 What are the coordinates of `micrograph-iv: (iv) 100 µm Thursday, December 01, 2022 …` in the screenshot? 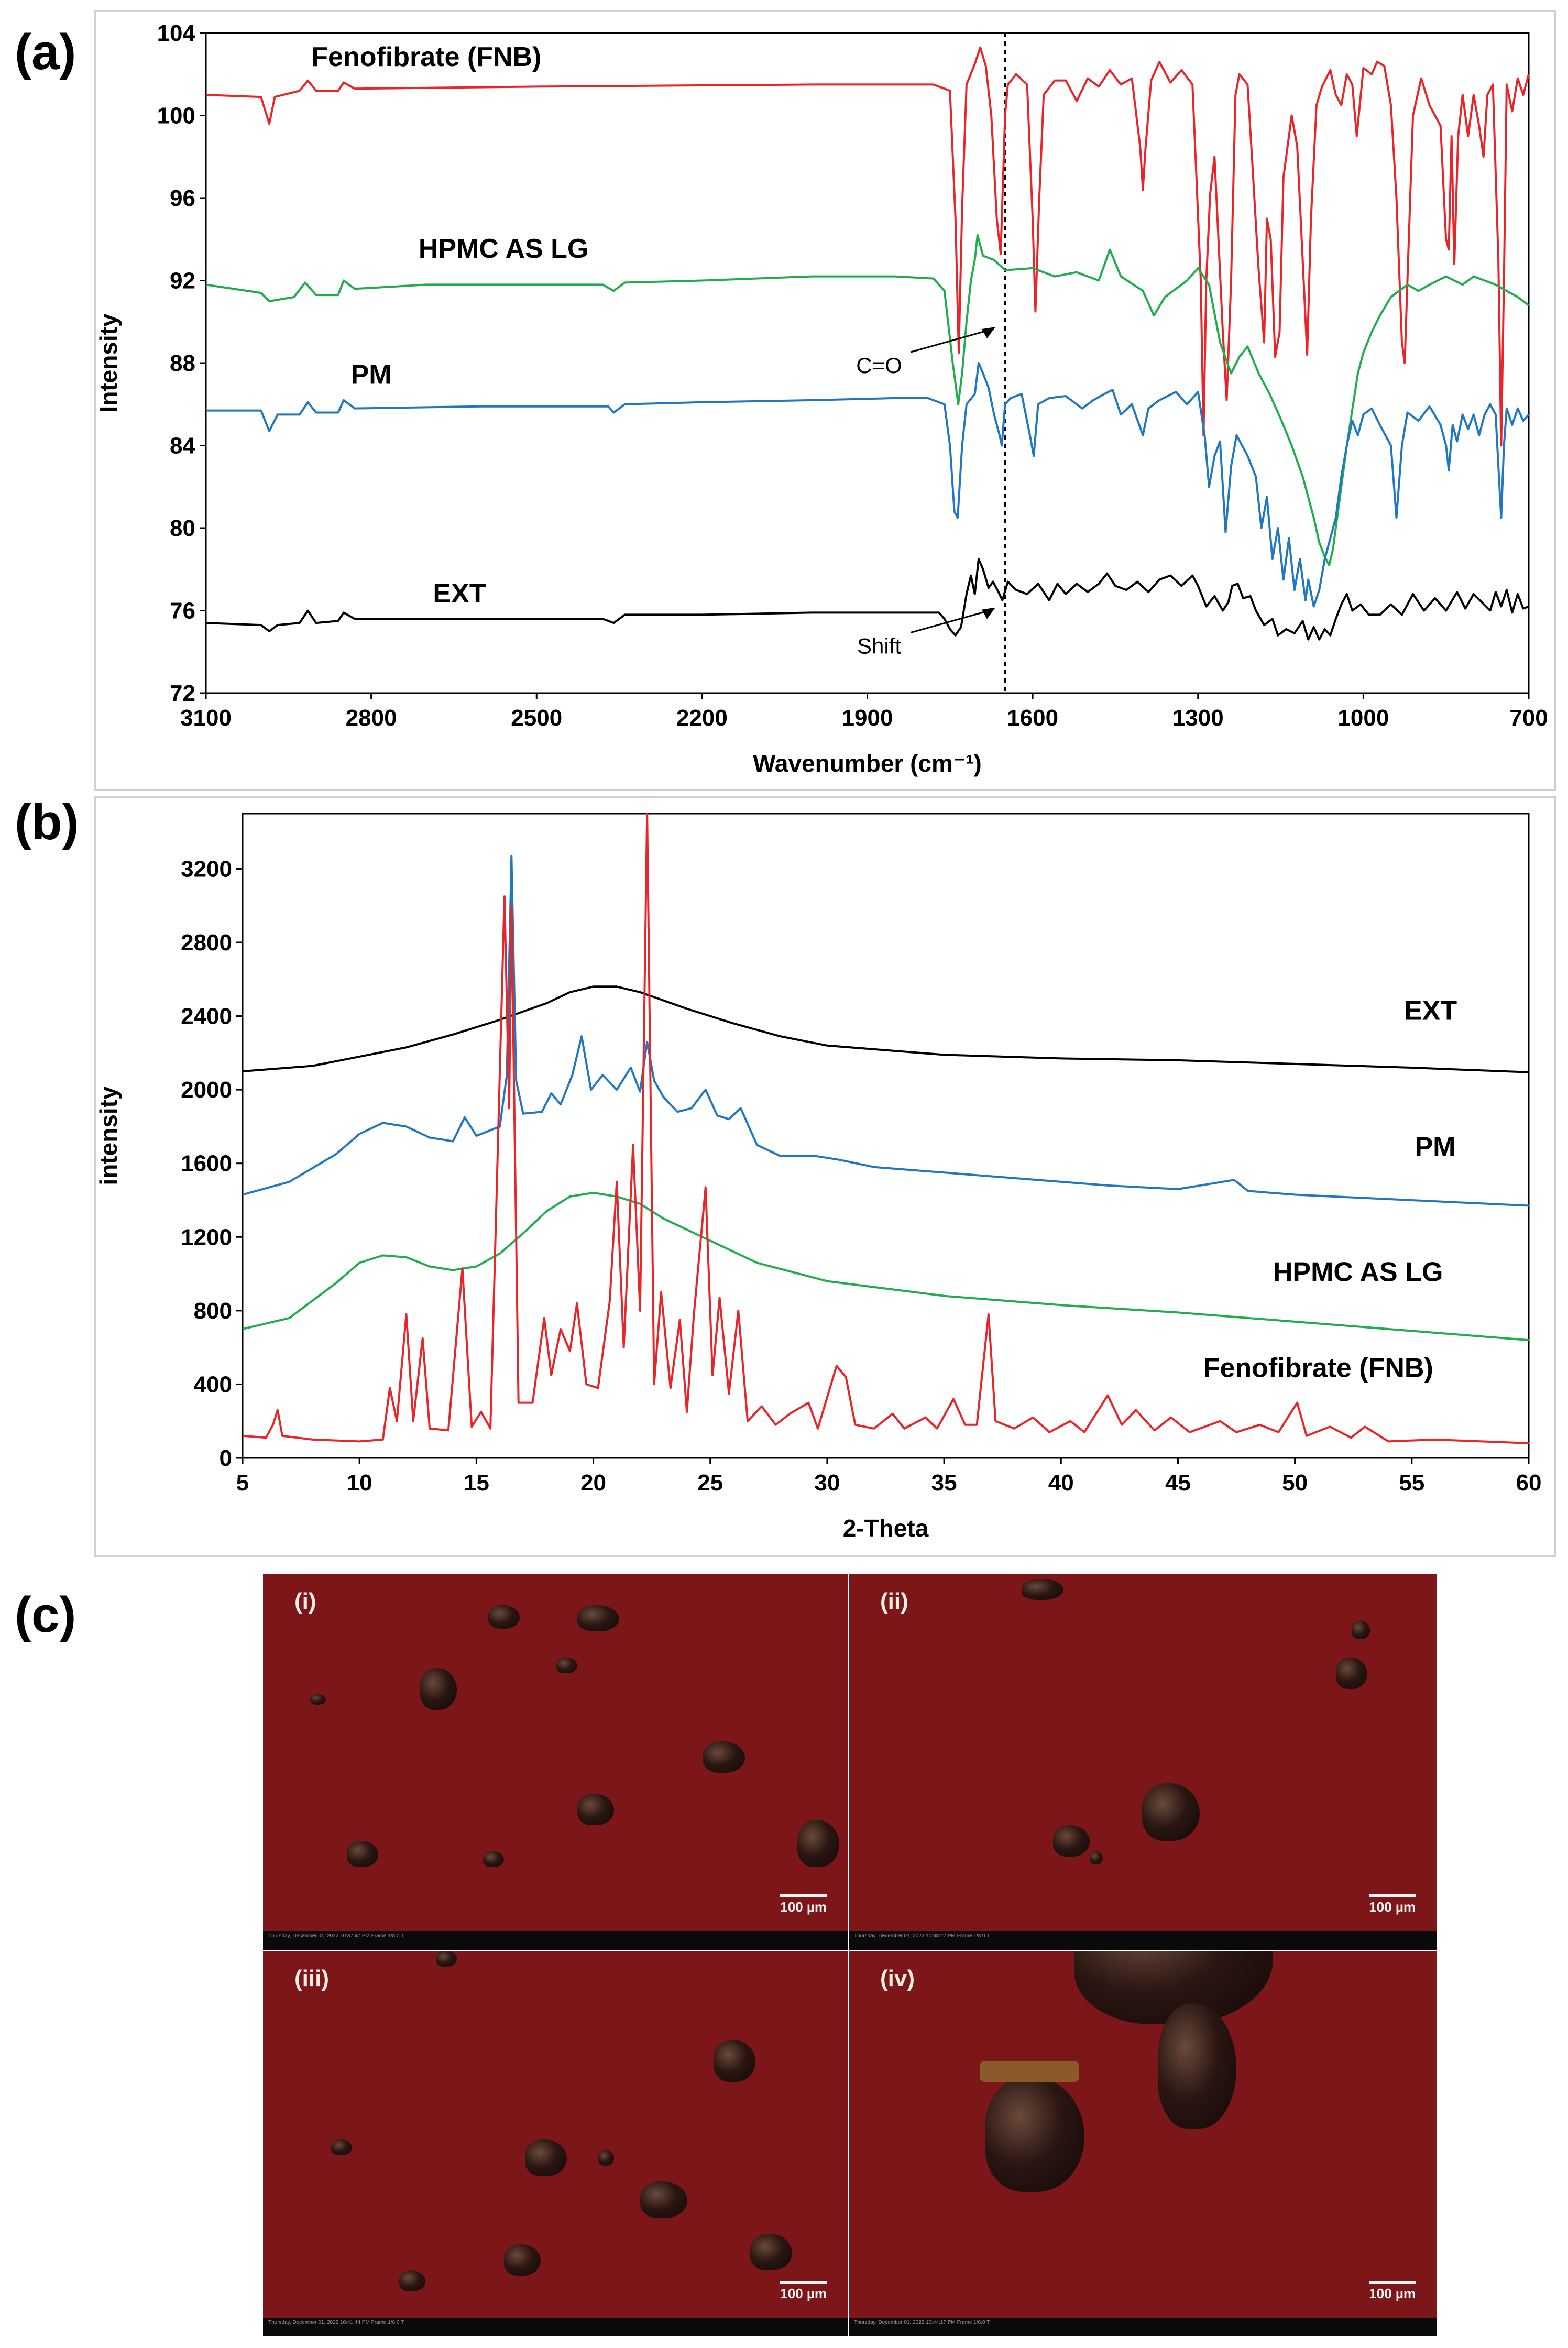 It's located at (1143, 2143).